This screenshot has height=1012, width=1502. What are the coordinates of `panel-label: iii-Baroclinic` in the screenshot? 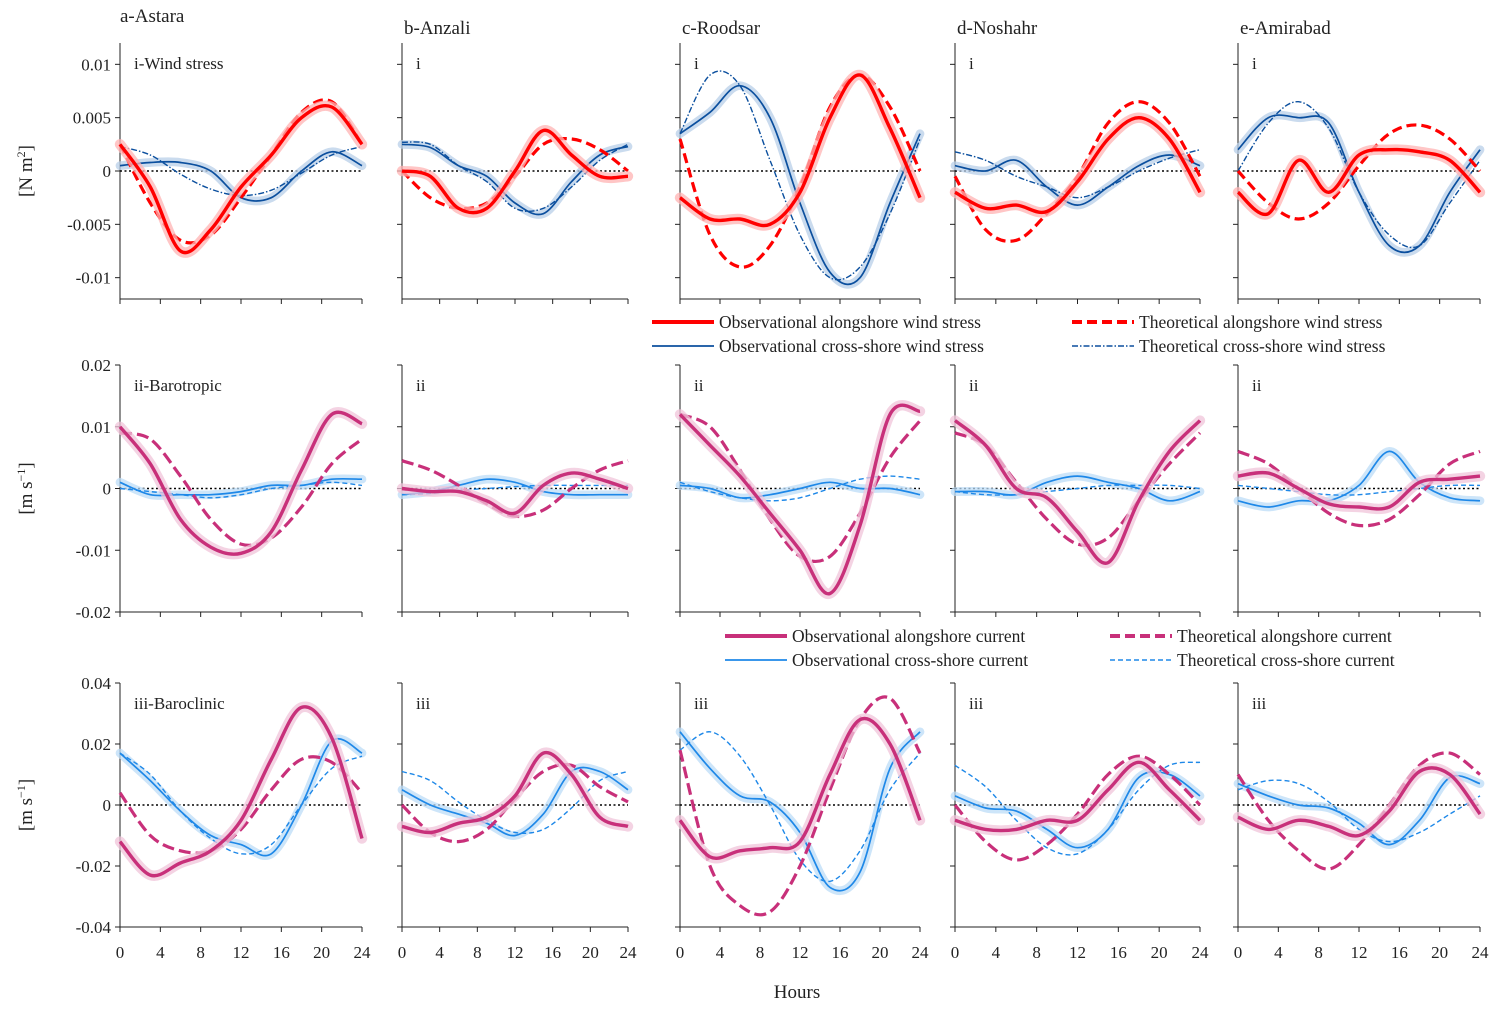 It's located at (179, 703).